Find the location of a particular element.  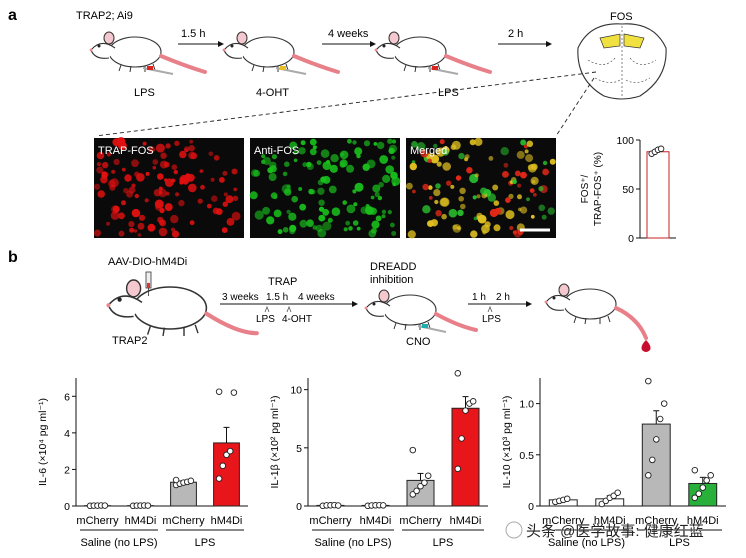

group-label-mcherry: mCherry is located at coordinates (330, 521).